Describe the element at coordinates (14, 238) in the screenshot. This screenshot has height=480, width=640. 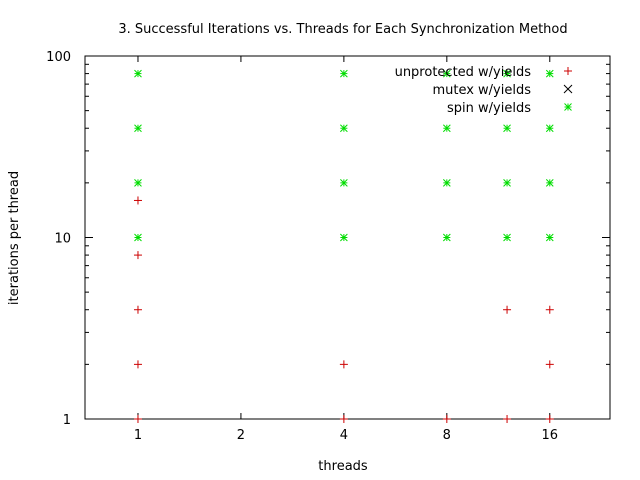
I see `y-axis-label: iterations per thread` at that location.